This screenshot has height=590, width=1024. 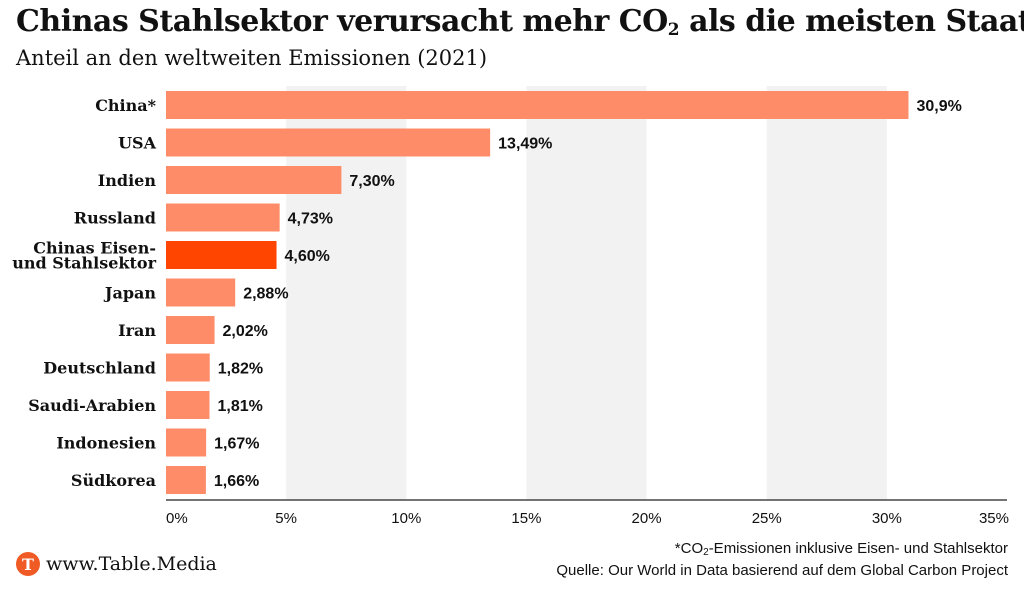 What do you see at coordinates (245, 331) in the screenshot?
I see `value-label: 2,02%` at bounding box center [245, 331].